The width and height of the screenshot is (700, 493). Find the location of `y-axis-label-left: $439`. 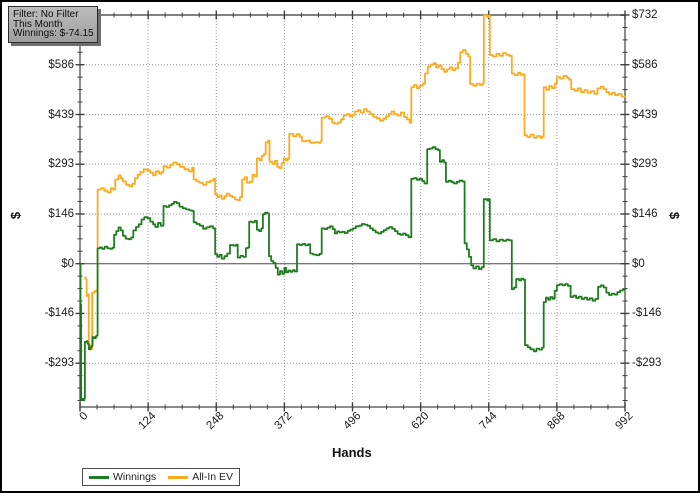

y-axis-label-left: $439 is located at coordinates (61, 114).